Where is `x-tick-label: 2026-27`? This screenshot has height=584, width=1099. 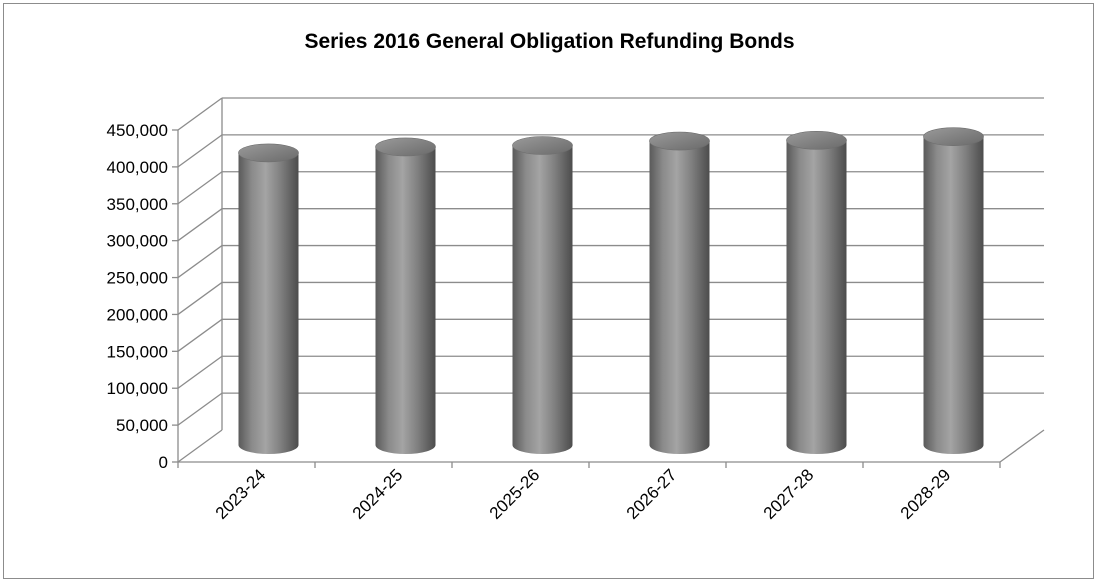 x-tick-label: 2026-27 is located at coordinates (652, 494).